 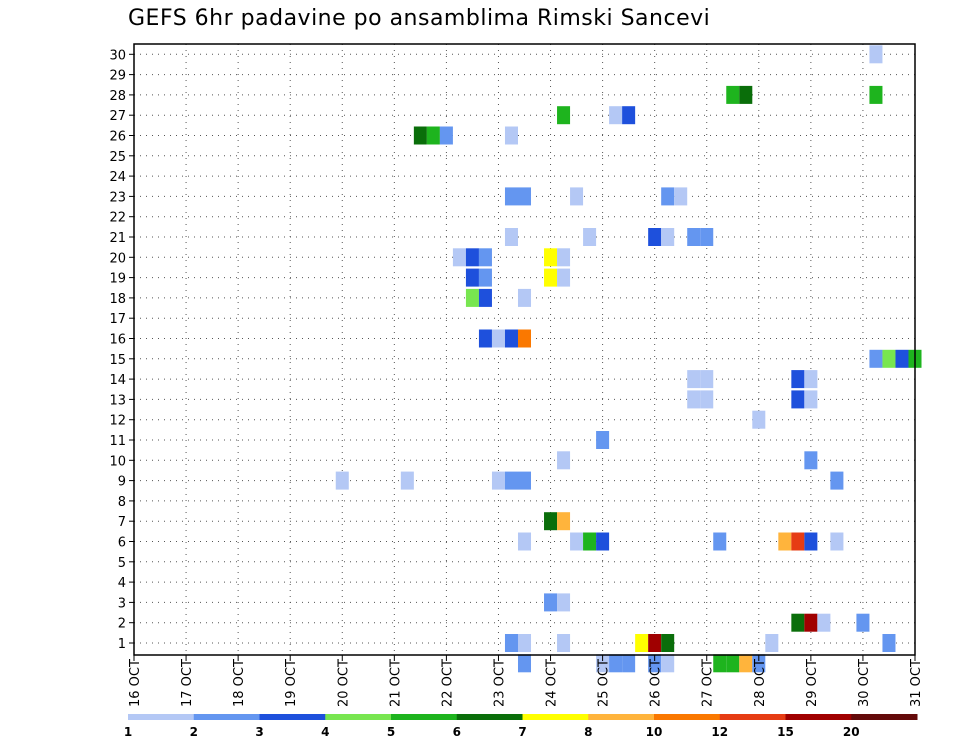 What do you see at coordinates (851, 732) in the screenshot?
I see `legend-label: 20` at bounding box center [851, 732].